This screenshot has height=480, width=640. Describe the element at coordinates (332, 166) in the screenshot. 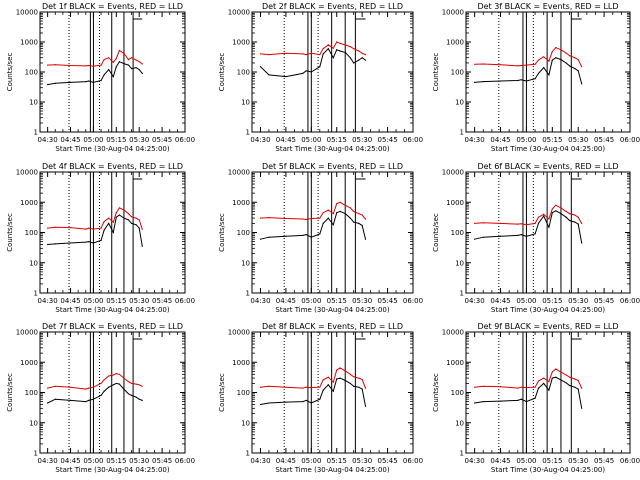

I see `panel-title: Det 5f BLACK = Events, RED = LLD` at that location.